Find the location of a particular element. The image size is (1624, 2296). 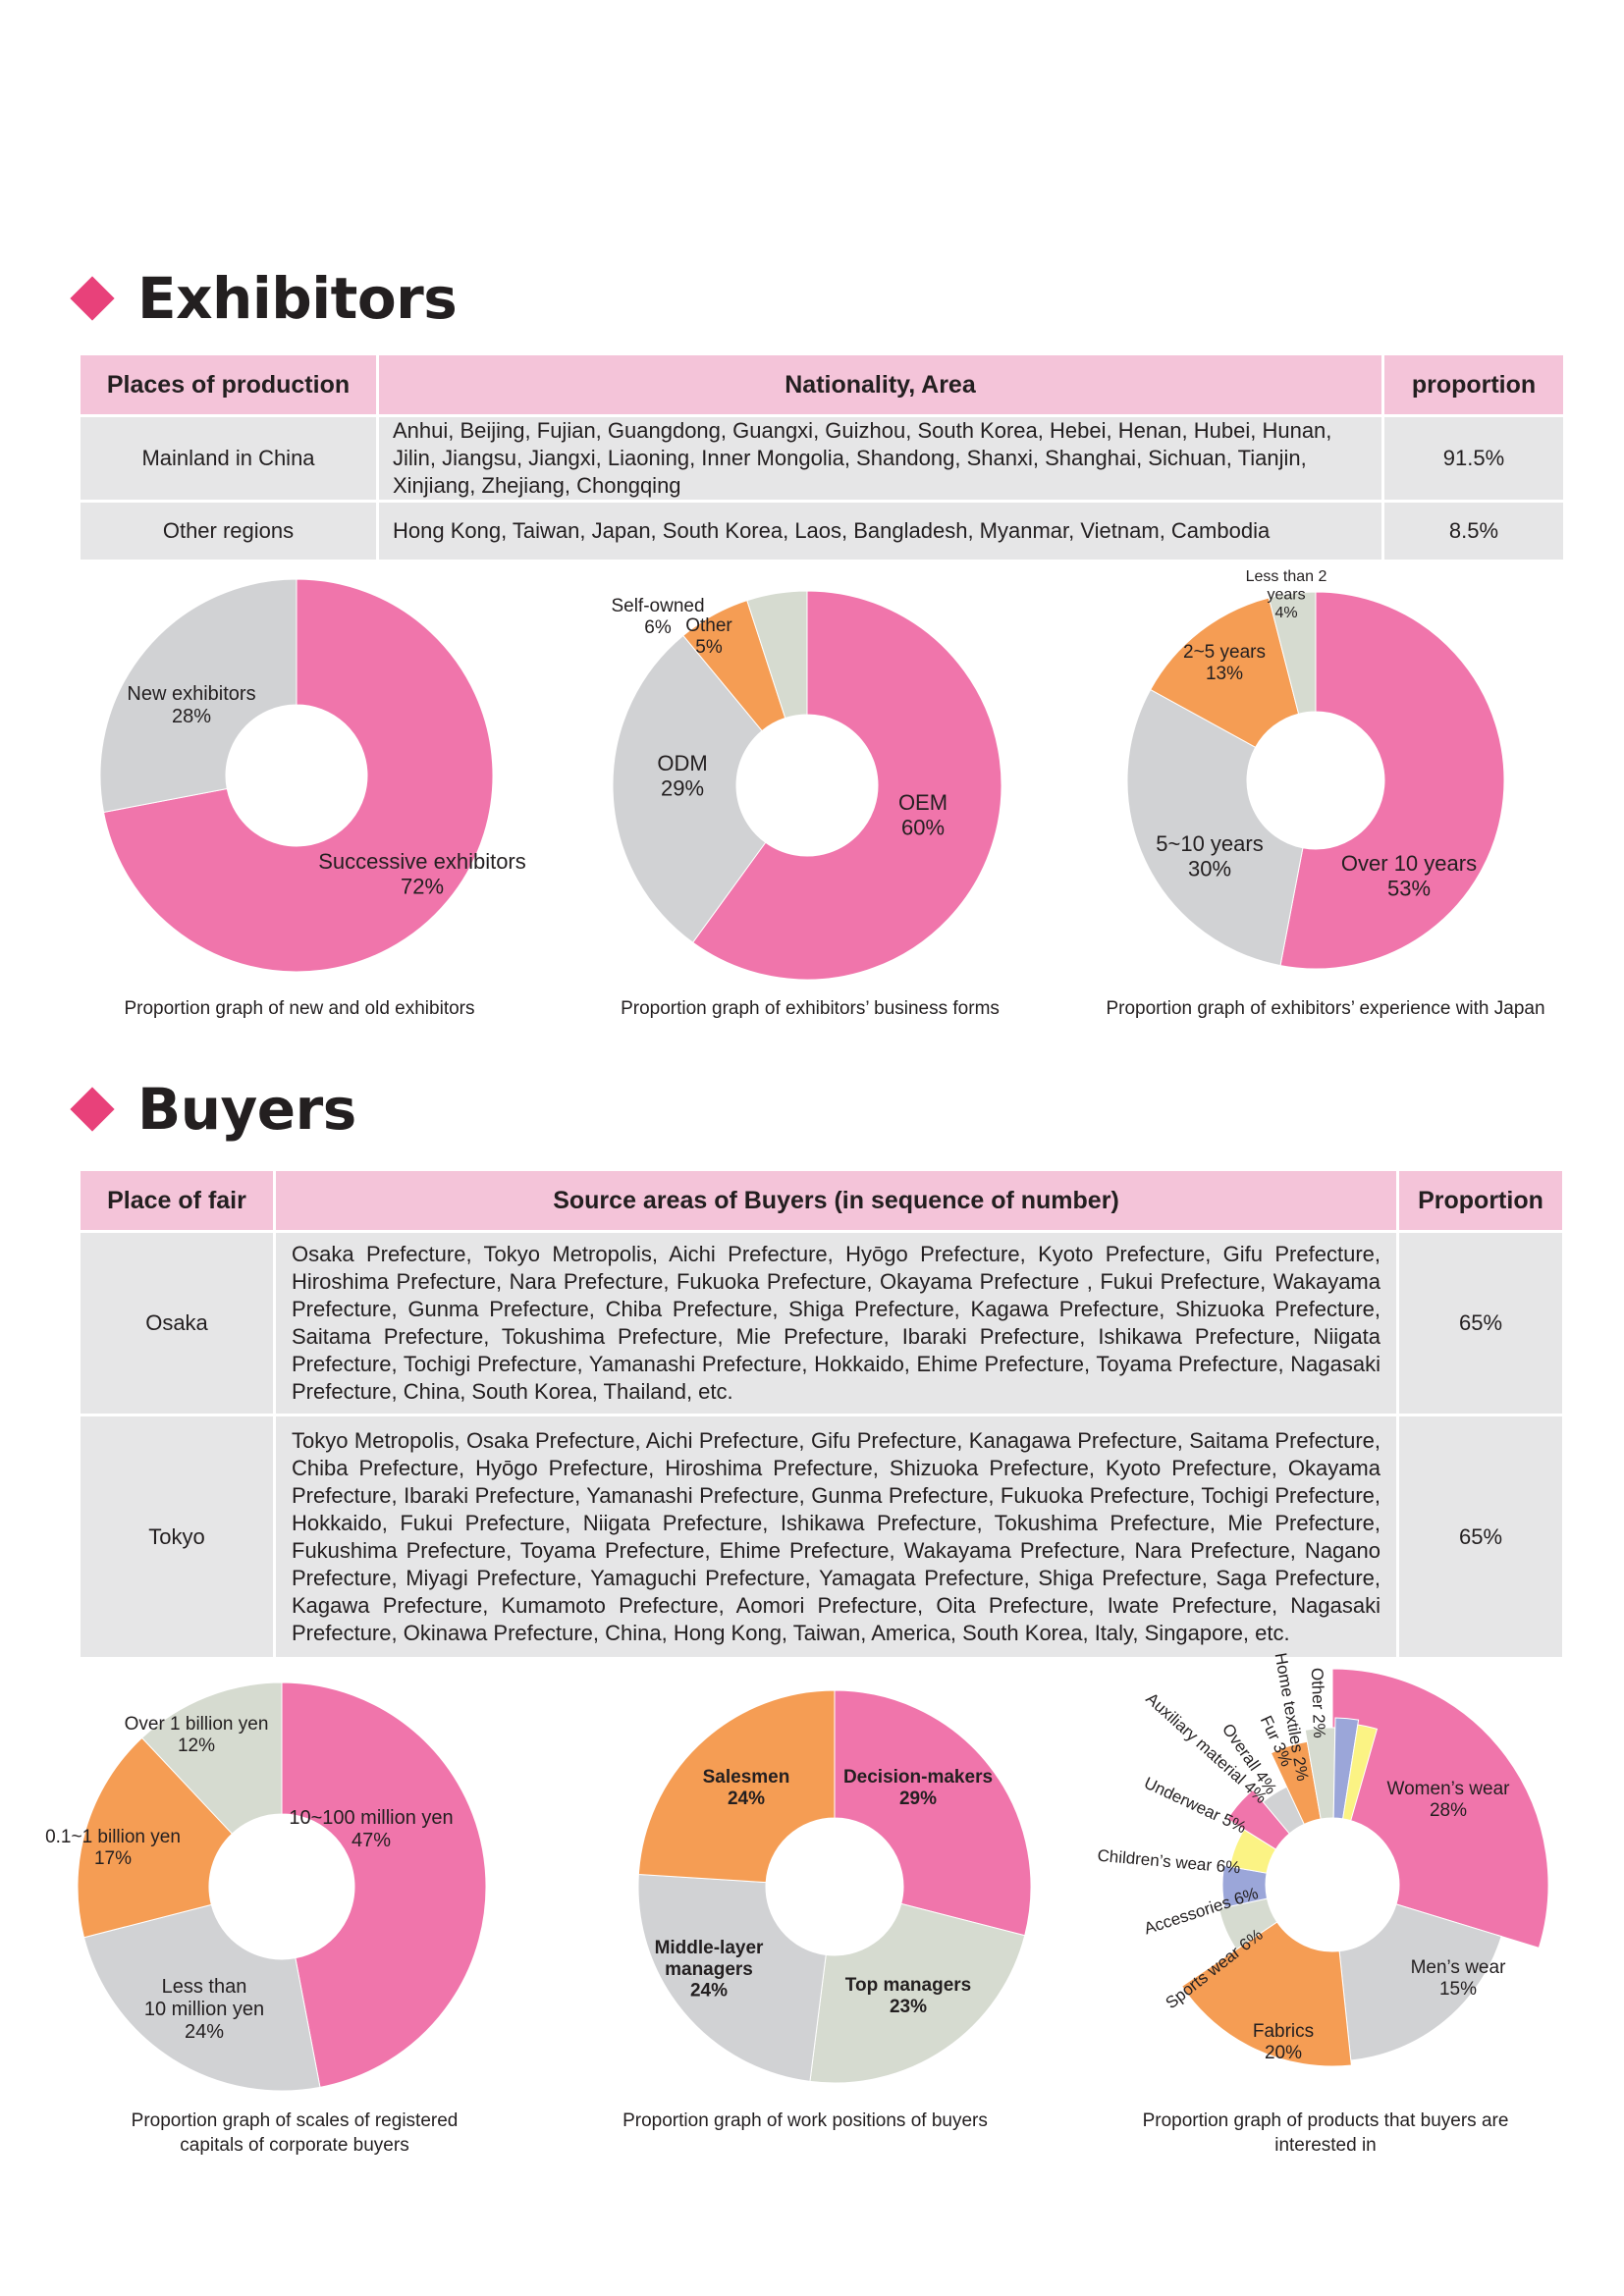

slice-label: ODM 29% is located at coordinates (682, 775).